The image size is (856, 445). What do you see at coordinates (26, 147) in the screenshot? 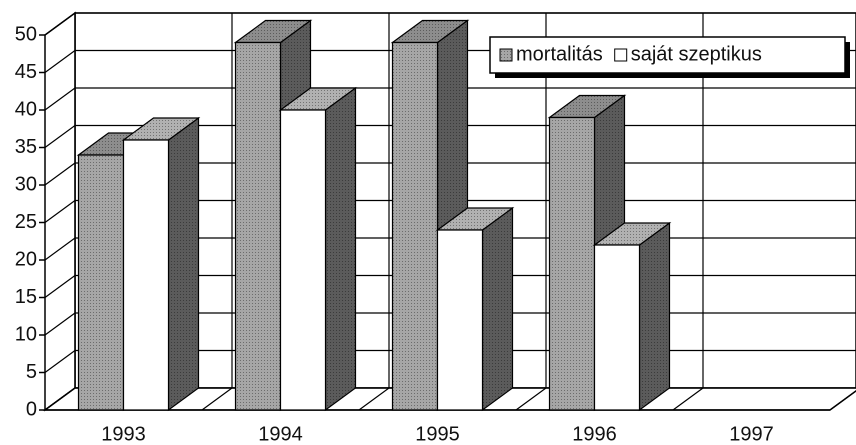
I see `y-tick-label: 35` at bounding box center [26, 147].